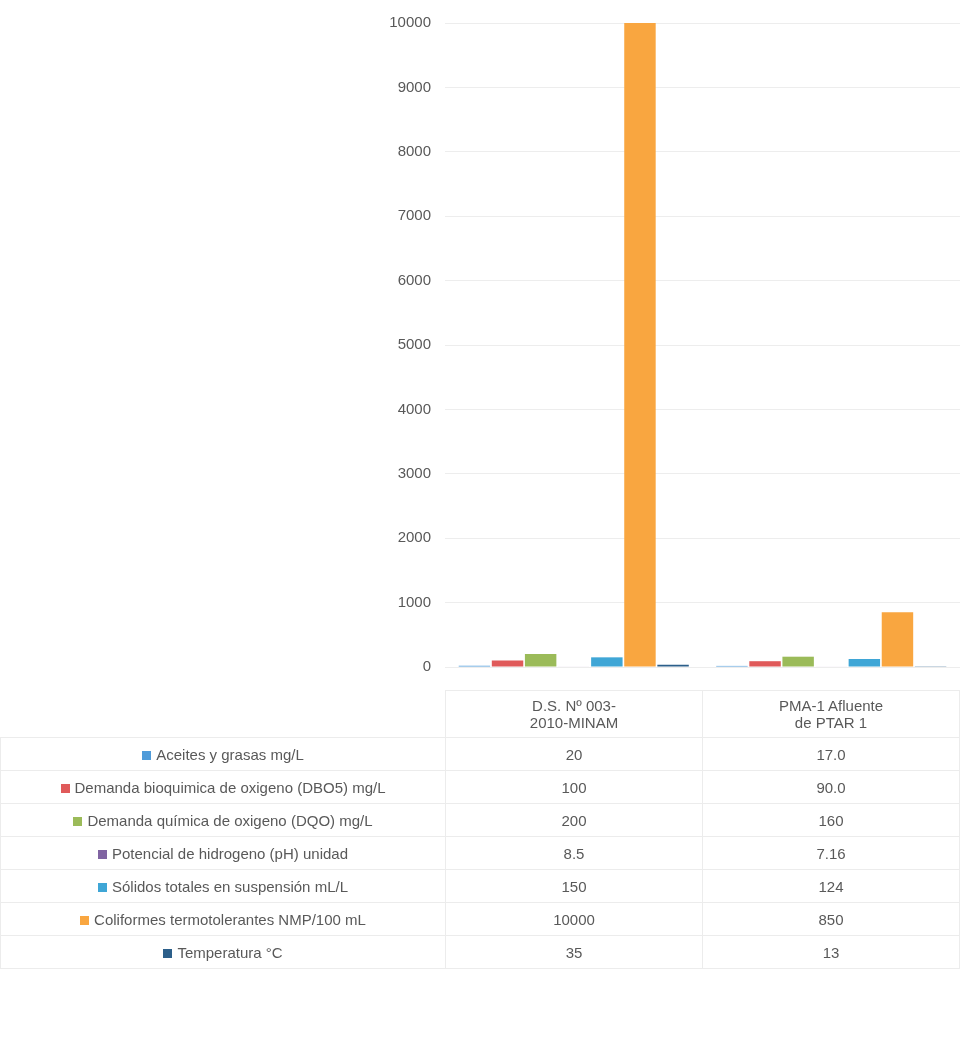 This screenshot has width=960, height=1056. I want to click on data-label: 100, so click(574, 787).